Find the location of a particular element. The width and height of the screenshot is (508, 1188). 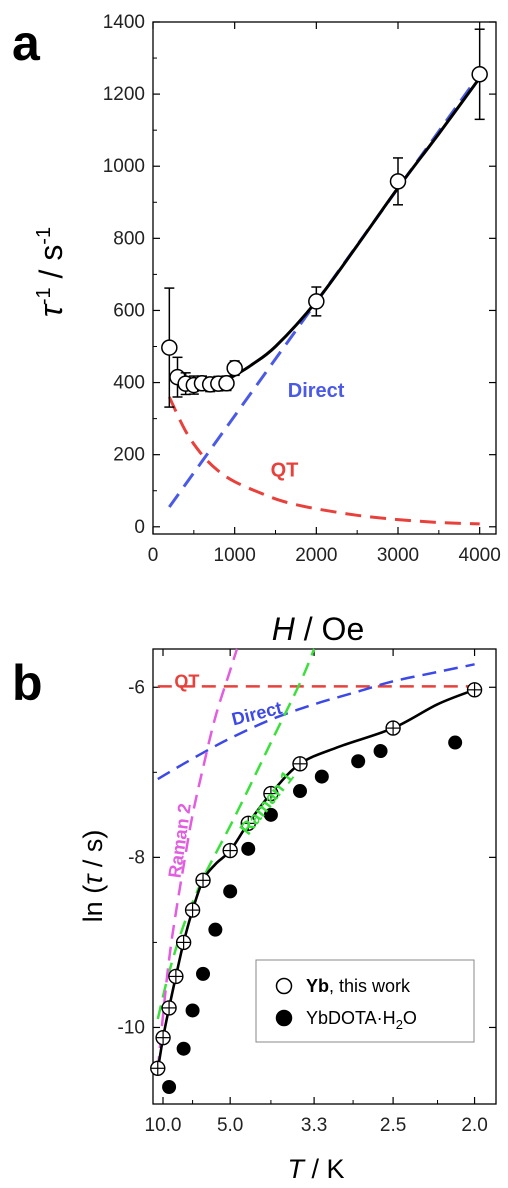

panel-a-annotations: Direct QT is located at coordinates (308, 430).